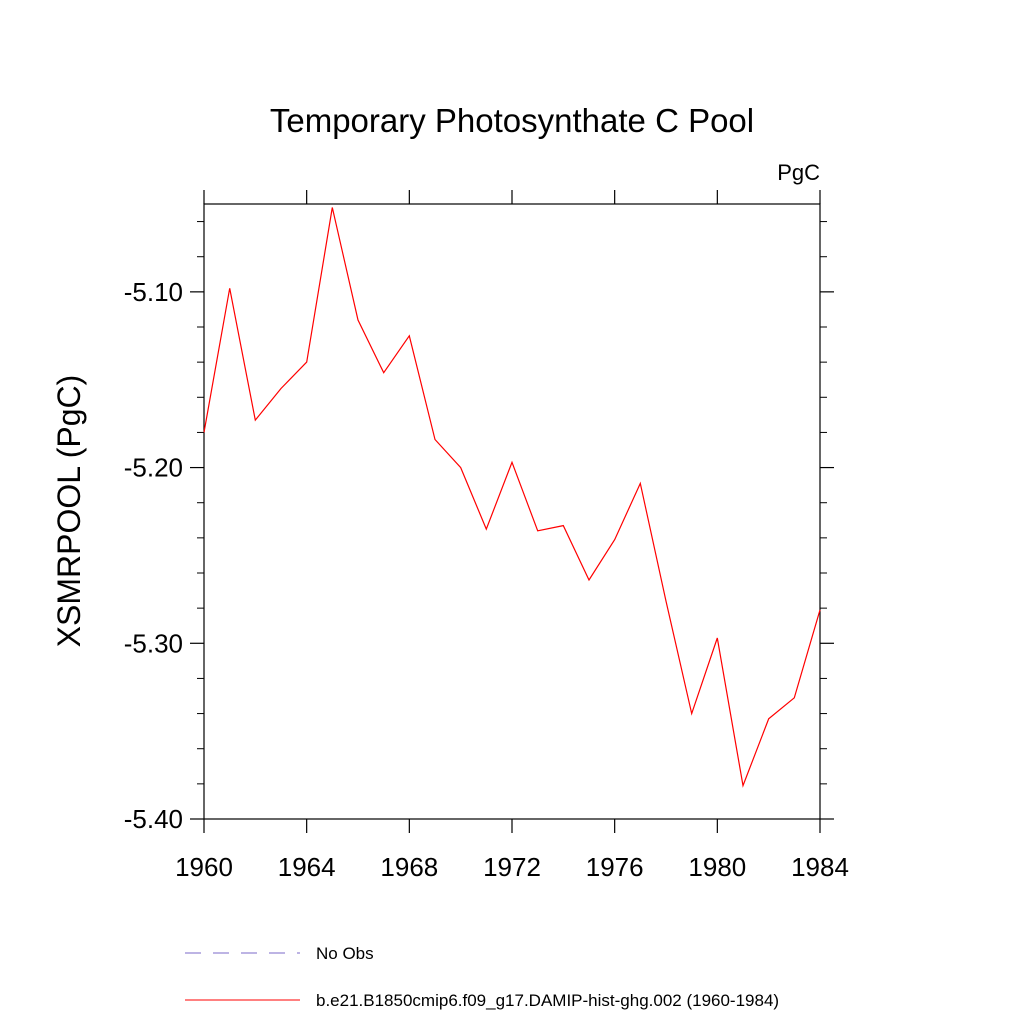 This screenshot has height=1024, width=1024. Describe the element at coordinates (717, 867) in the screenshot. I see `x-tick-label: 1980` at that location.